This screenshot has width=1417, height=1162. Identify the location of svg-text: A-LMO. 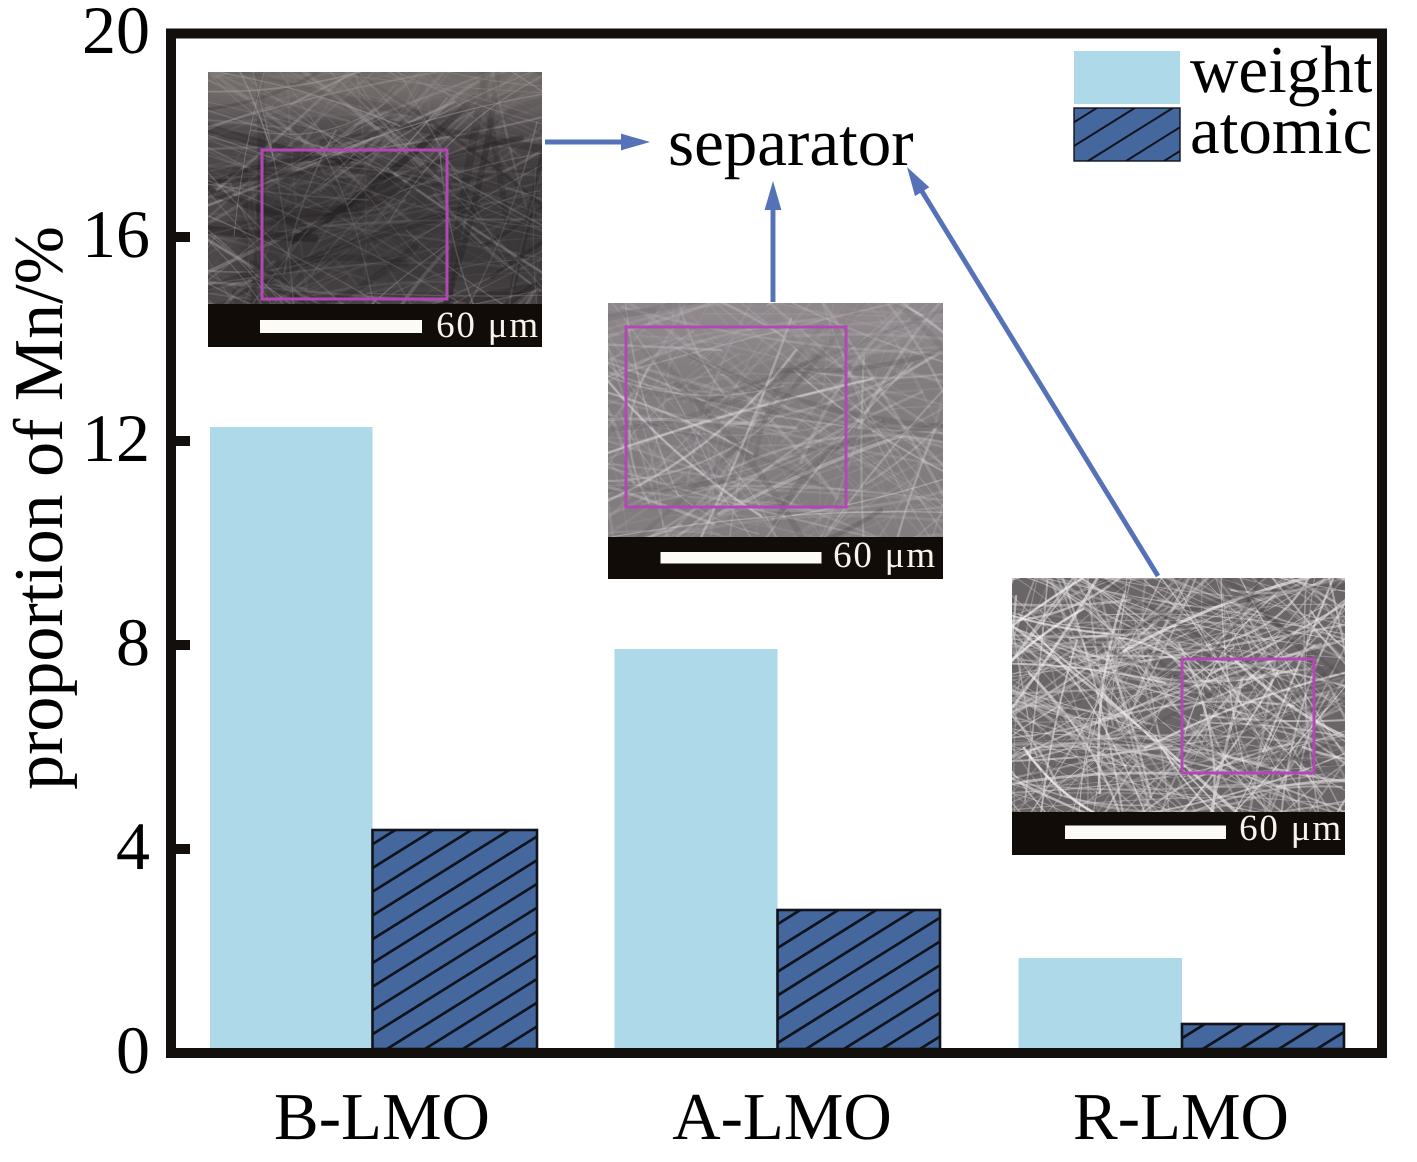
(782, 1117).